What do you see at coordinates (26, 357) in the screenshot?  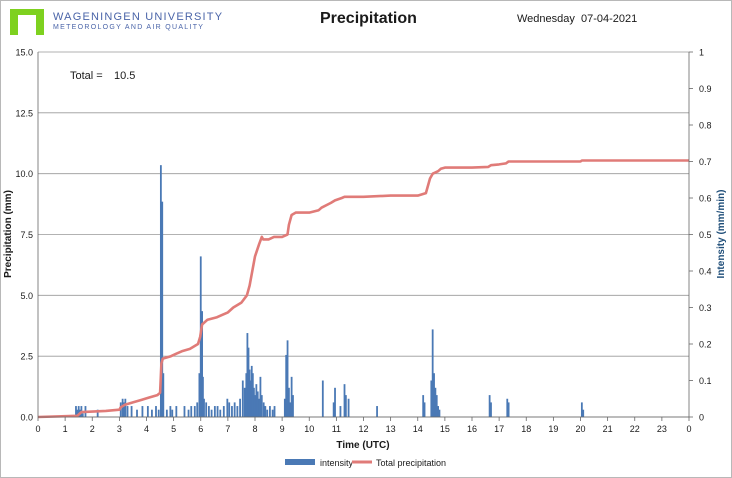 I see `y-tick-label: 2.5` at bounding box center [26, 357].